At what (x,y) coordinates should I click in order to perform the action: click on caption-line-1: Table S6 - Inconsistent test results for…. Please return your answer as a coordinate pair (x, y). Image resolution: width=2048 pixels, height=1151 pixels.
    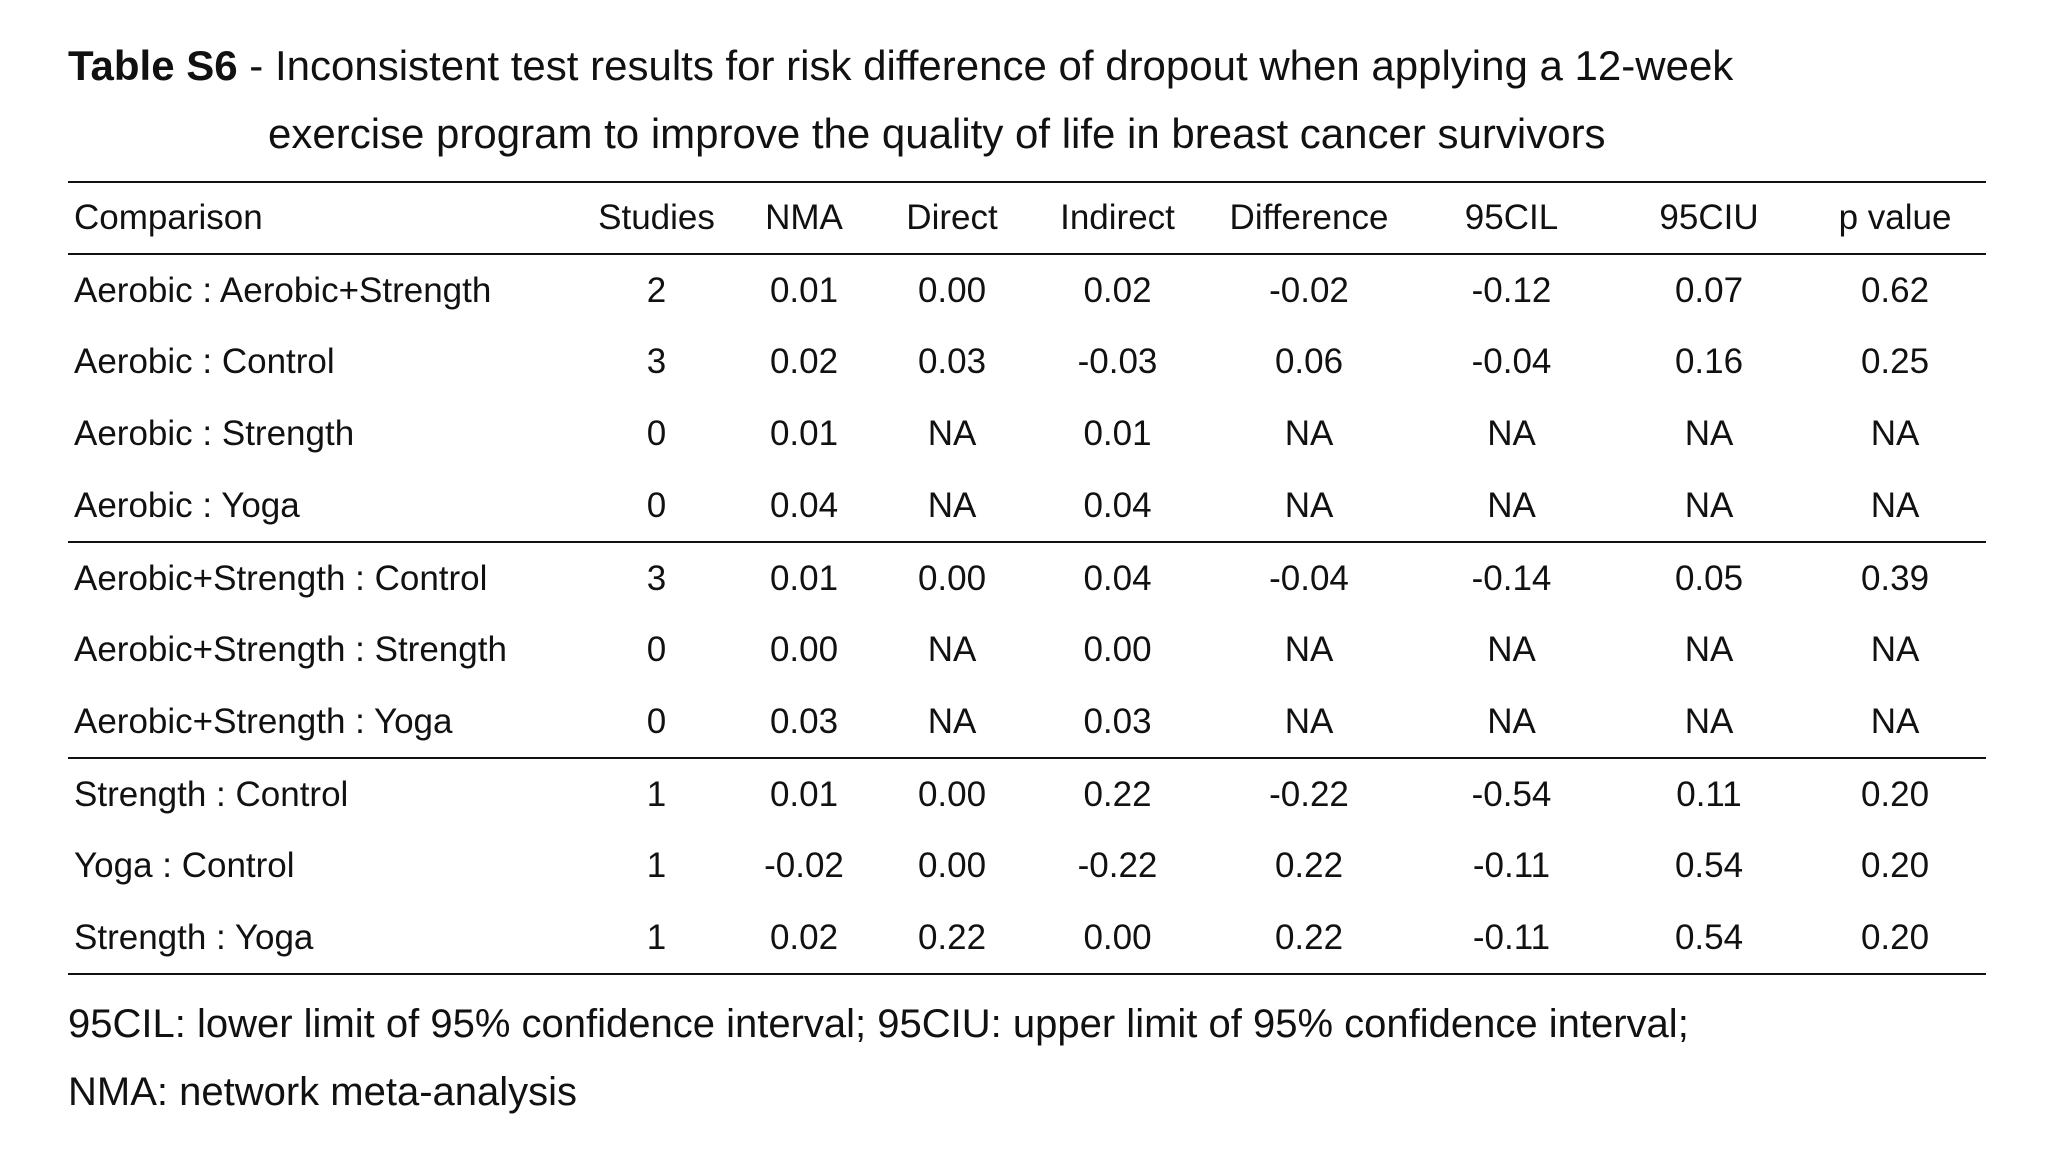
    Looking at the image, I should click on (1033, 66).